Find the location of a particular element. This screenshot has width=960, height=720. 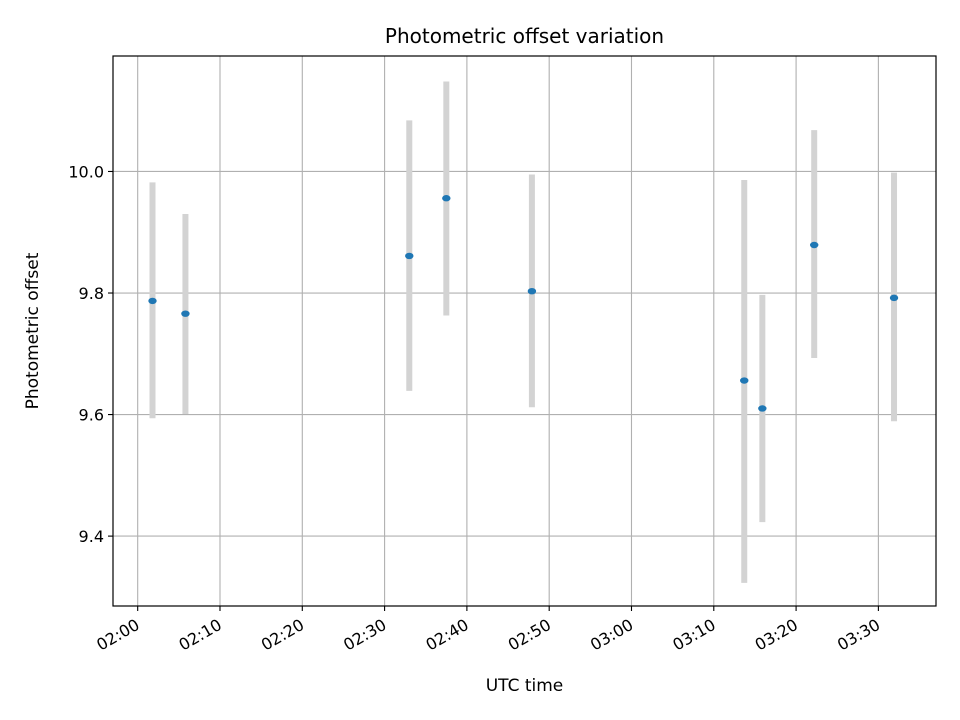

y-tick-label: 10.0 is located at coordinates (86, 171).